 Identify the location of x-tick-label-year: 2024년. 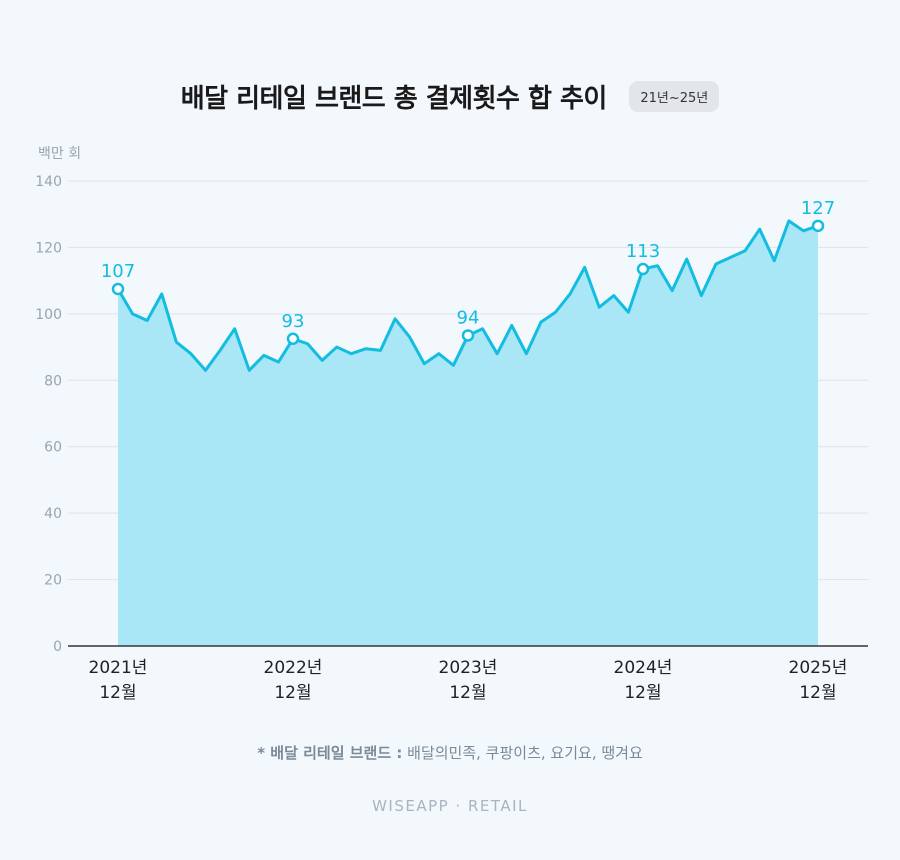
(643, 668).